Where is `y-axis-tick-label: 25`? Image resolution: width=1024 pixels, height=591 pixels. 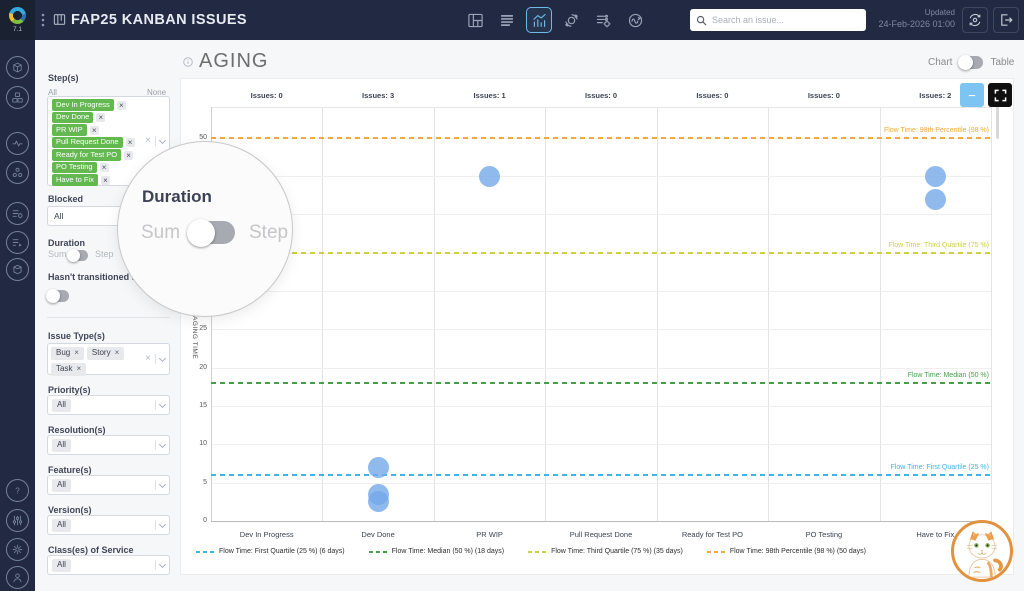 y-axis-tick-label: 25 is located at coordinates (203, 329).